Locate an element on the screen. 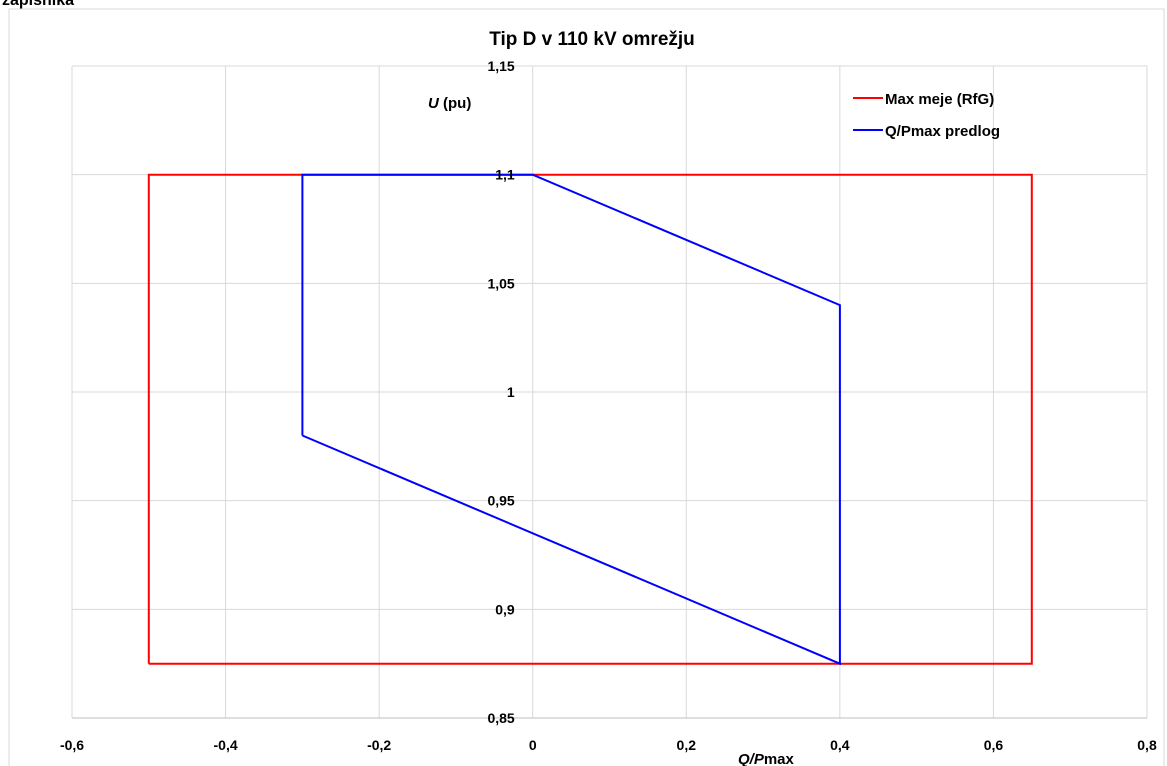  chart-title: Tip D v 110 kV omrežju is located at coordinates (592, 39).